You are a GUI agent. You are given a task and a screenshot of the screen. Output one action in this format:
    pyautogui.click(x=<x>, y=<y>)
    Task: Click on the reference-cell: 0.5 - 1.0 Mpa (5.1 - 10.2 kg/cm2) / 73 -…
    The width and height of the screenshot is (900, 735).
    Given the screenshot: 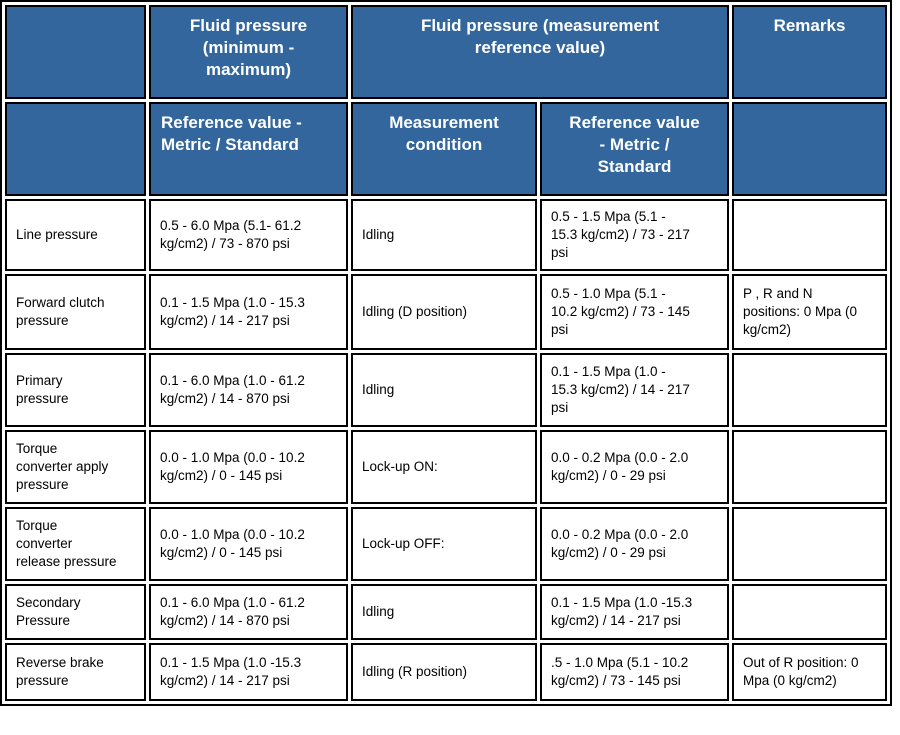 What is the action you would take?
    pyautogui.click(x=634, y=312)
    